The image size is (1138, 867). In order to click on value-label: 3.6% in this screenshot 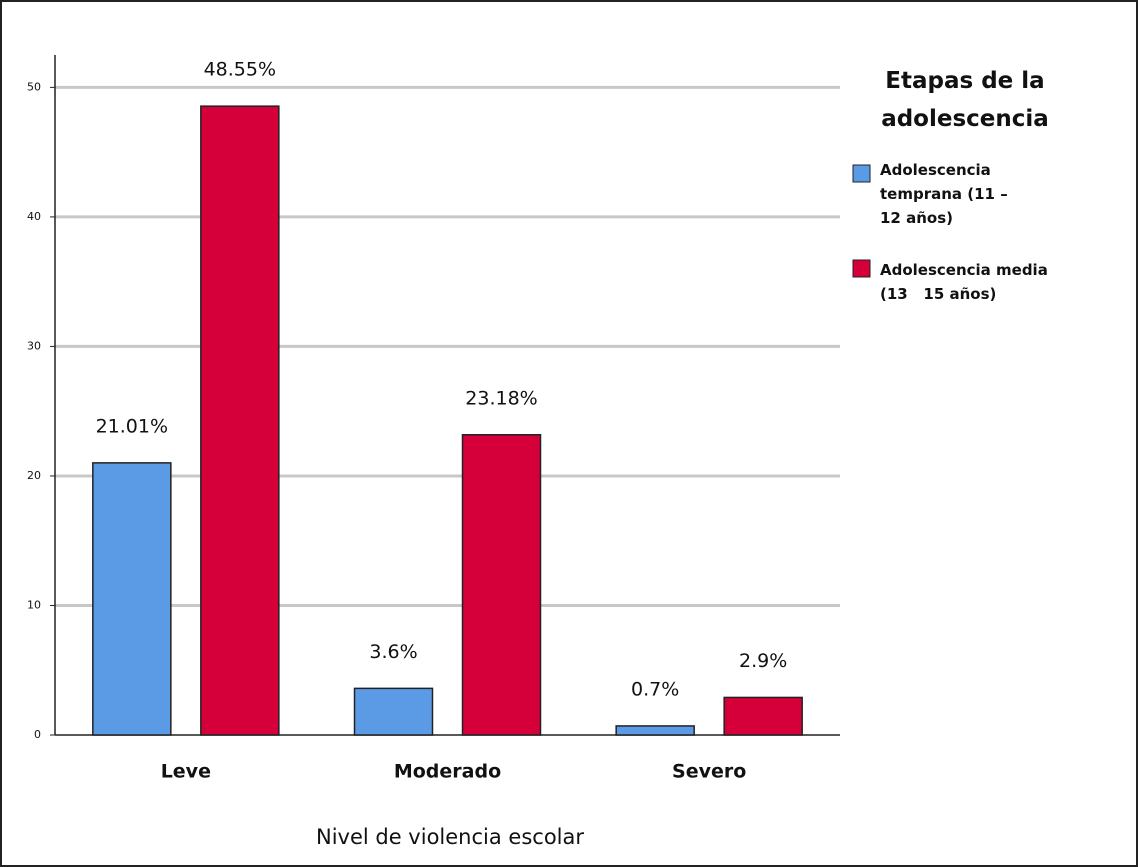, I will do `click(393, 652)`.